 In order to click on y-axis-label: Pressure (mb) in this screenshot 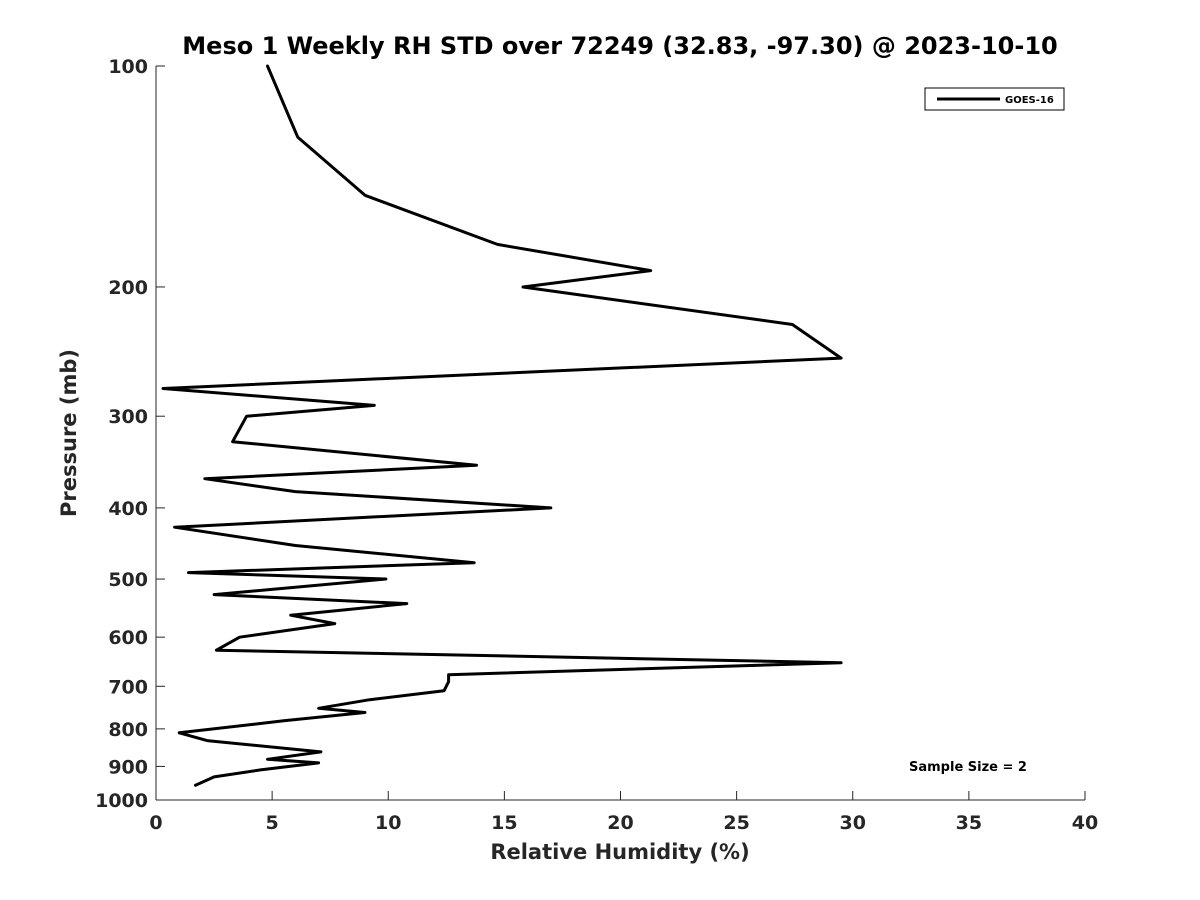, I will do `click(69, 433)`.